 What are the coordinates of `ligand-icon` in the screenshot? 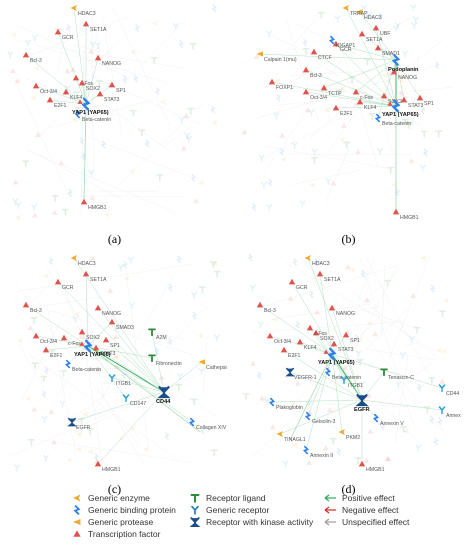 It's located at (195, 498).